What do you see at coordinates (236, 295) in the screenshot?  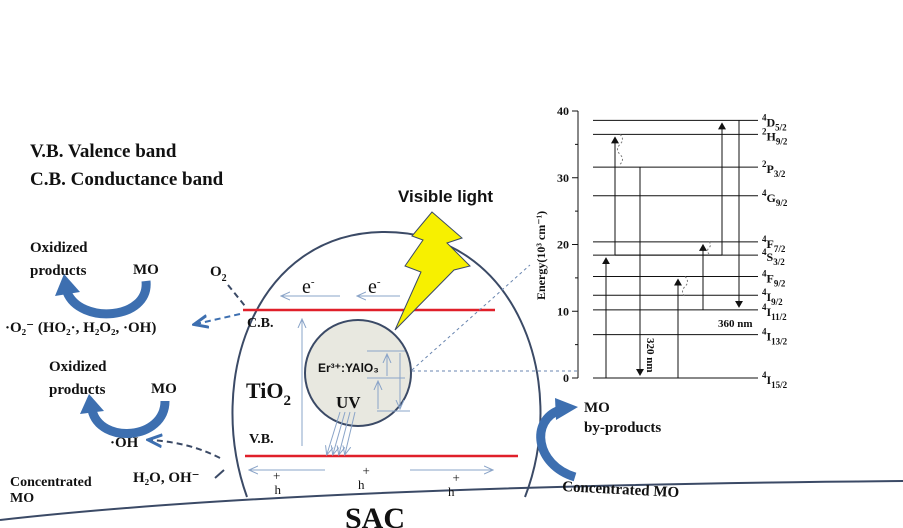 I see `o2-dashed-line` at bounding box center [236, 295].